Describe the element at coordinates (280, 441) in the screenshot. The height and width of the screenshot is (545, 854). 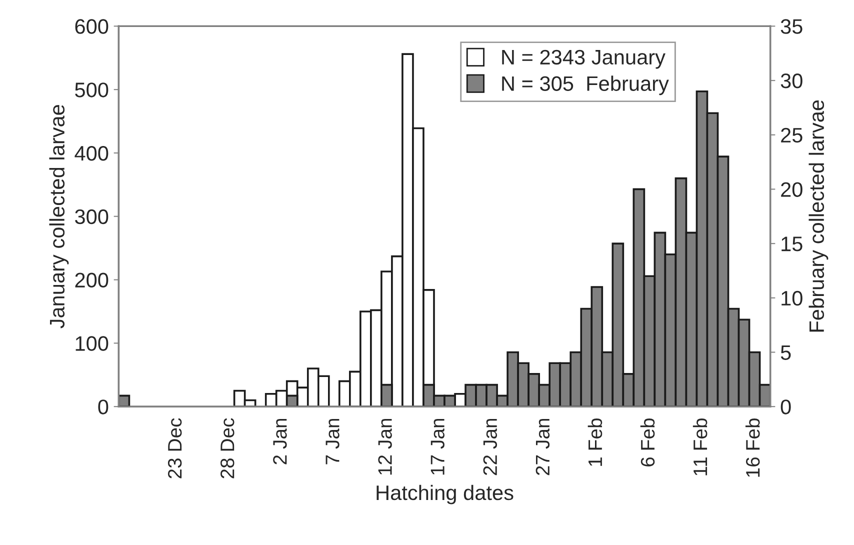
I see `x-tick-label: 2 Jan` at that location.